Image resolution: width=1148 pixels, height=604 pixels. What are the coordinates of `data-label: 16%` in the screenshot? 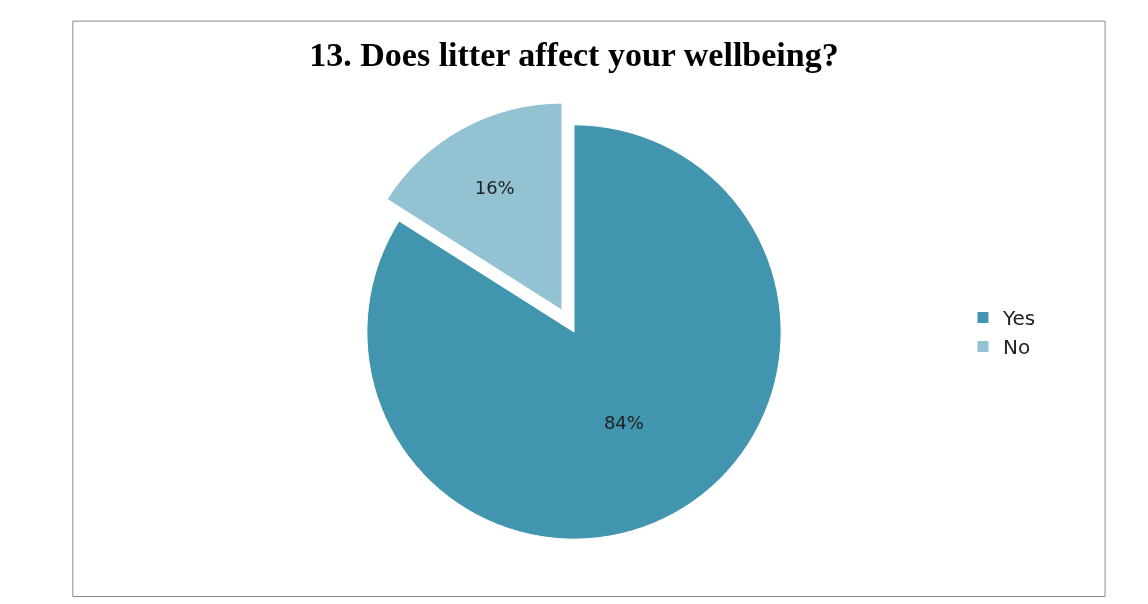 It's located at (494, 188).